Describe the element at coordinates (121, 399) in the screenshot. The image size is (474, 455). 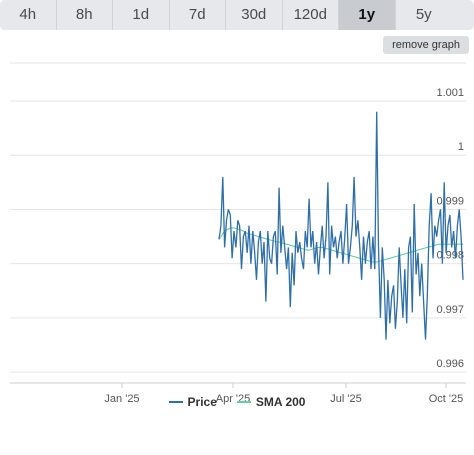
I see `x-tick-label: Jan '25` at that location.